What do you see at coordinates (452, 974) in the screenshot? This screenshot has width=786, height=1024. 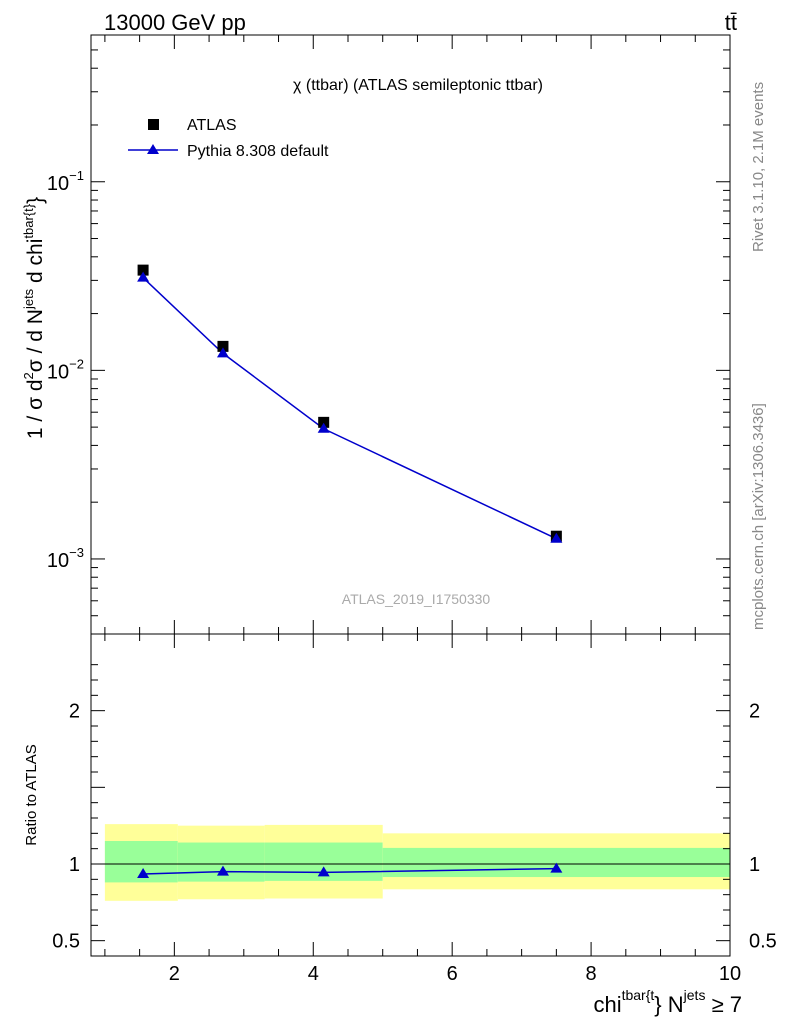 I see `ratio-x-tick-label: 6` at bounding box center [452, 974].